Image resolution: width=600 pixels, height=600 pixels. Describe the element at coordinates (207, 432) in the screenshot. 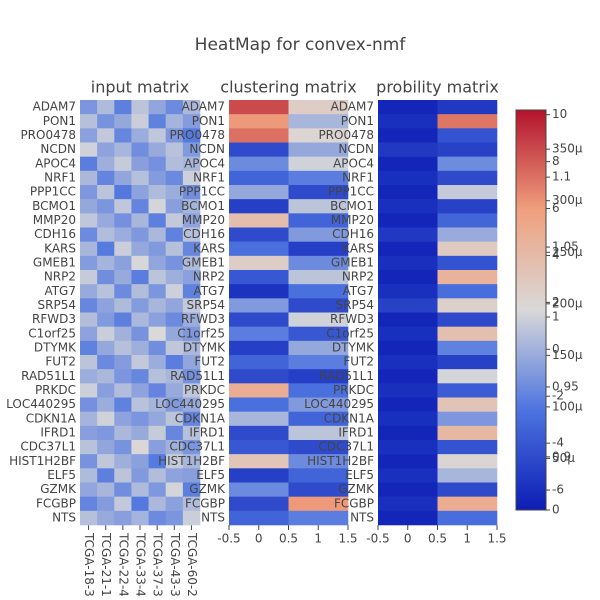

I see `y-tick-label: IFRD1` at that location.